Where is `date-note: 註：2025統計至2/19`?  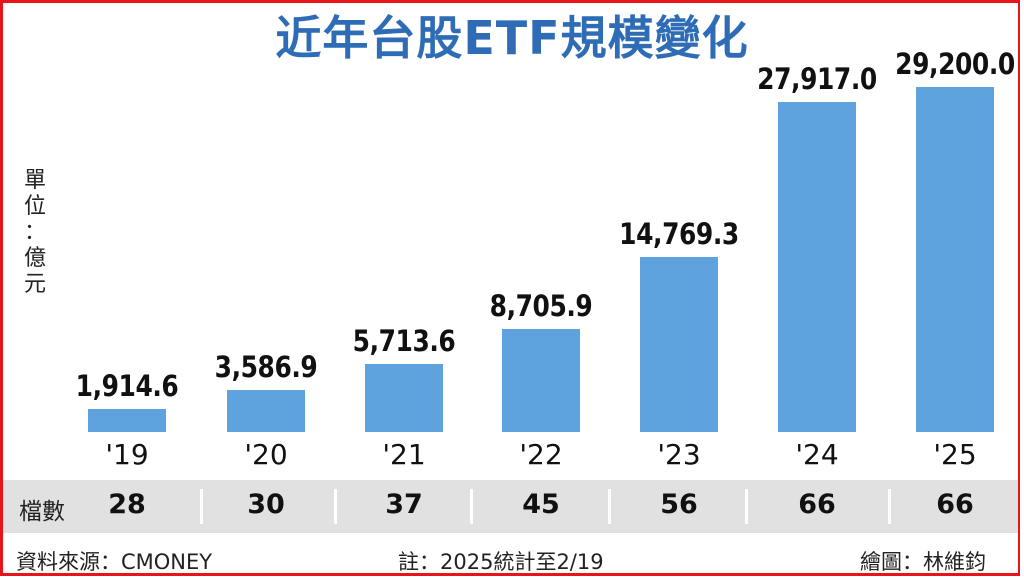 date-note: 註：2025統計至2/19 is located at coordinates (501, 562).